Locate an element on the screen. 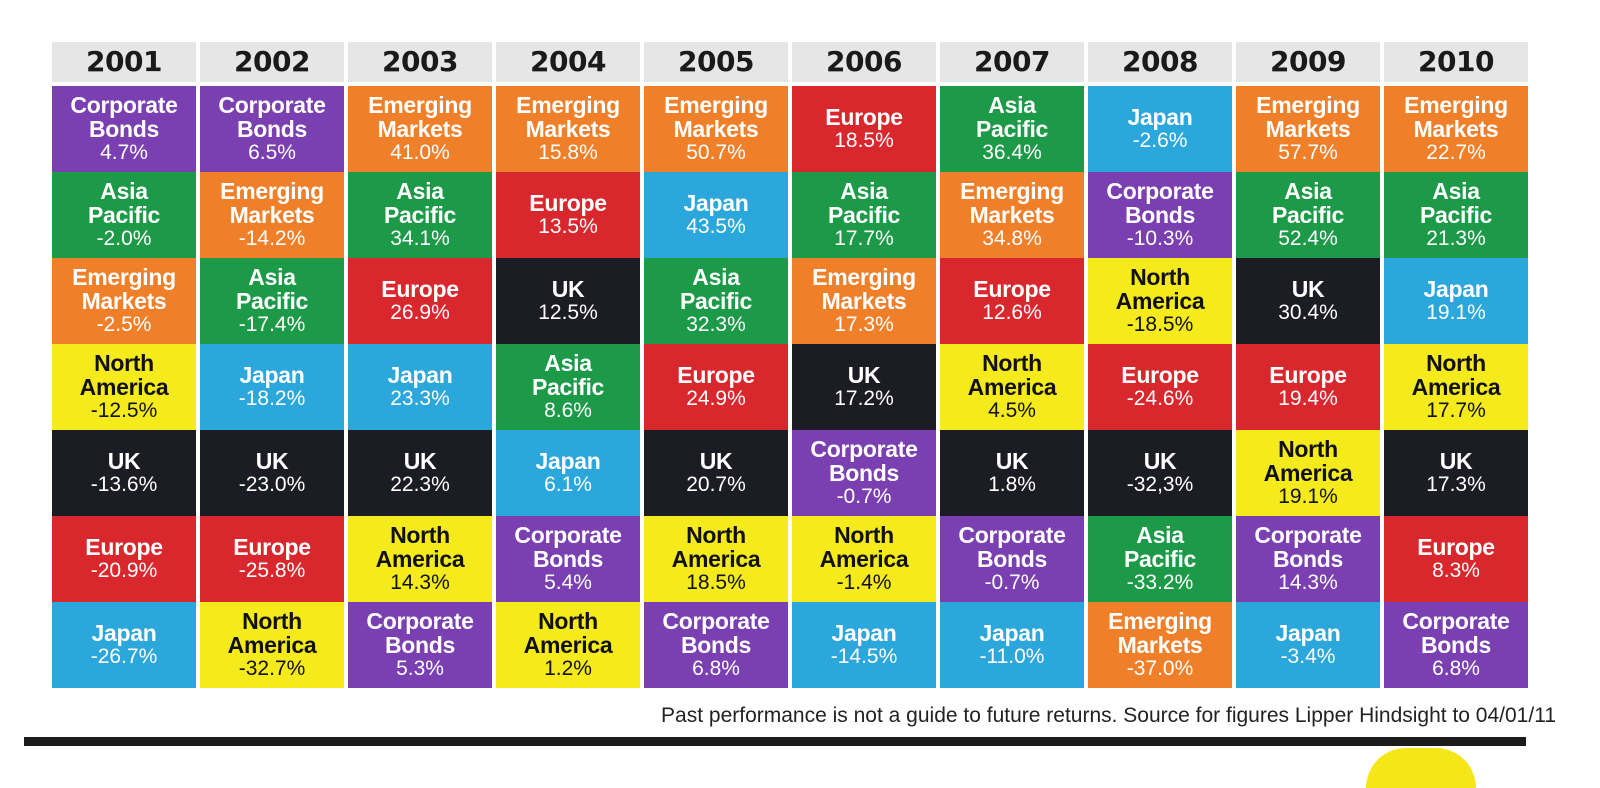  cell-2010-rank-6: Europe 8.3% is located at coordinates (1456, 559).